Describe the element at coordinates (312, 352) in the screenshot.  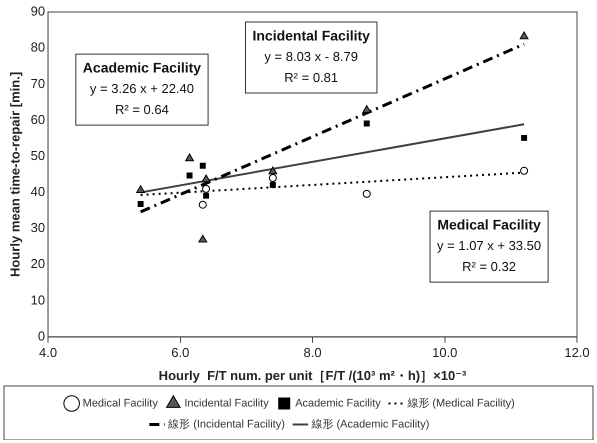
I see `x-tick-label: 8.0` at that location.